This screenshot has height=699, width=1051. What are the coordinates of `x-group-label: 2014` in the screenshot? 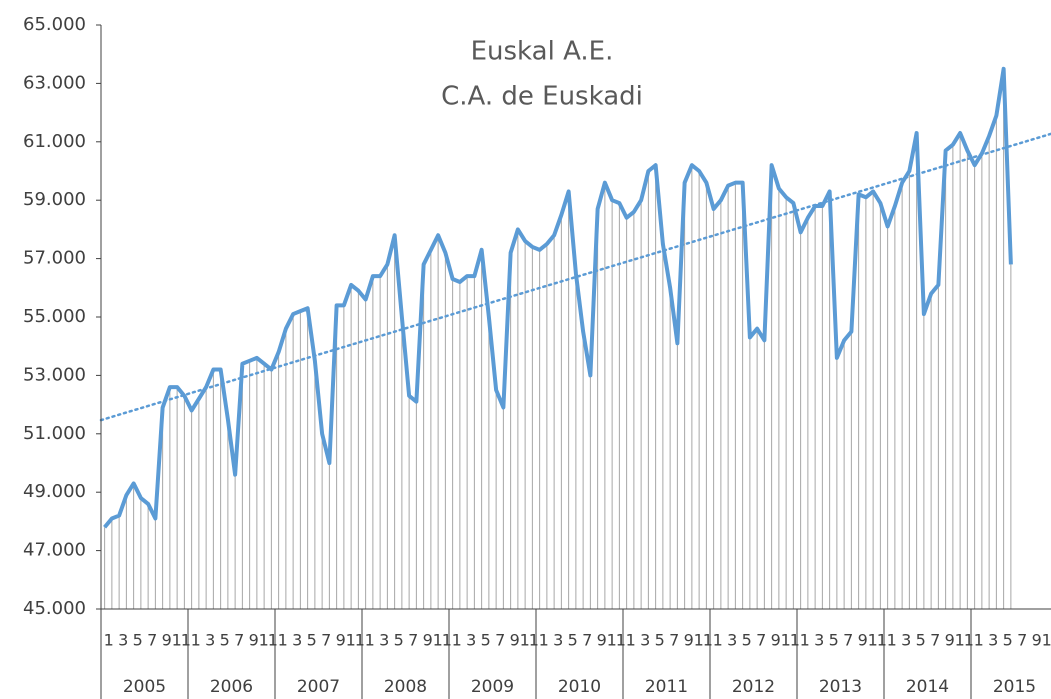 It's located at (927, 687).